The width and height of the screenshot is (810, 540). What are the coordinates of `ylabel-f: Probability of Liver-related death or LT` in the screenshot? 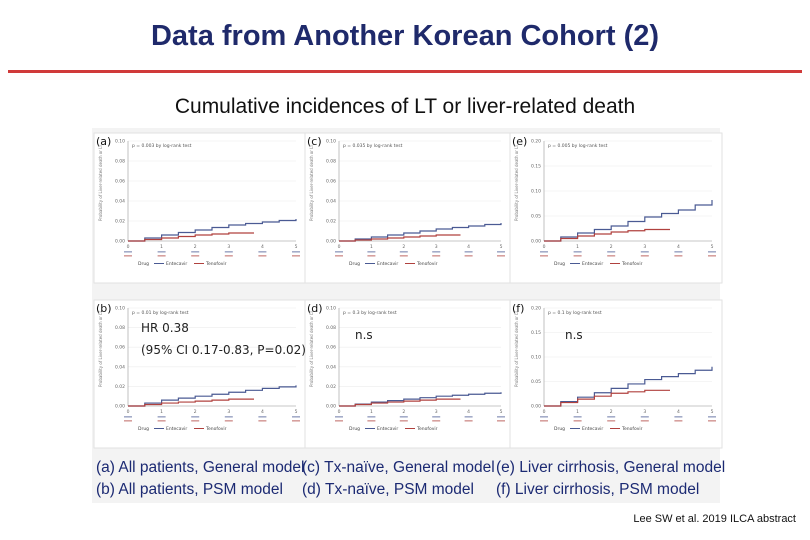 It's located at (516, 348).